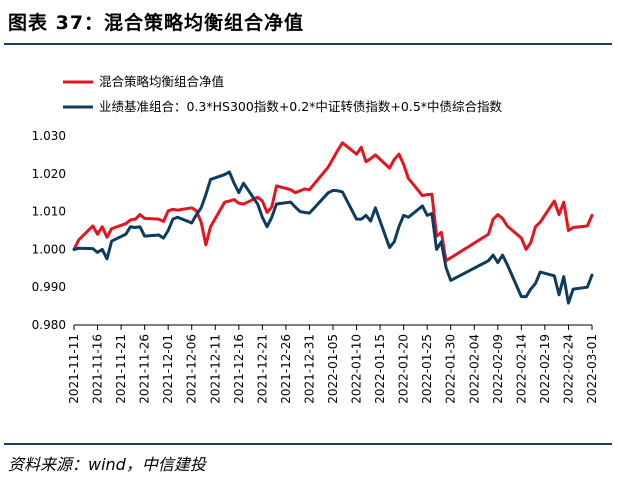  What do you see at coordinates (498, 369) in the screenshot?
I see `x-tick-label: 2022-02-09` at bounding box center [498, 369].